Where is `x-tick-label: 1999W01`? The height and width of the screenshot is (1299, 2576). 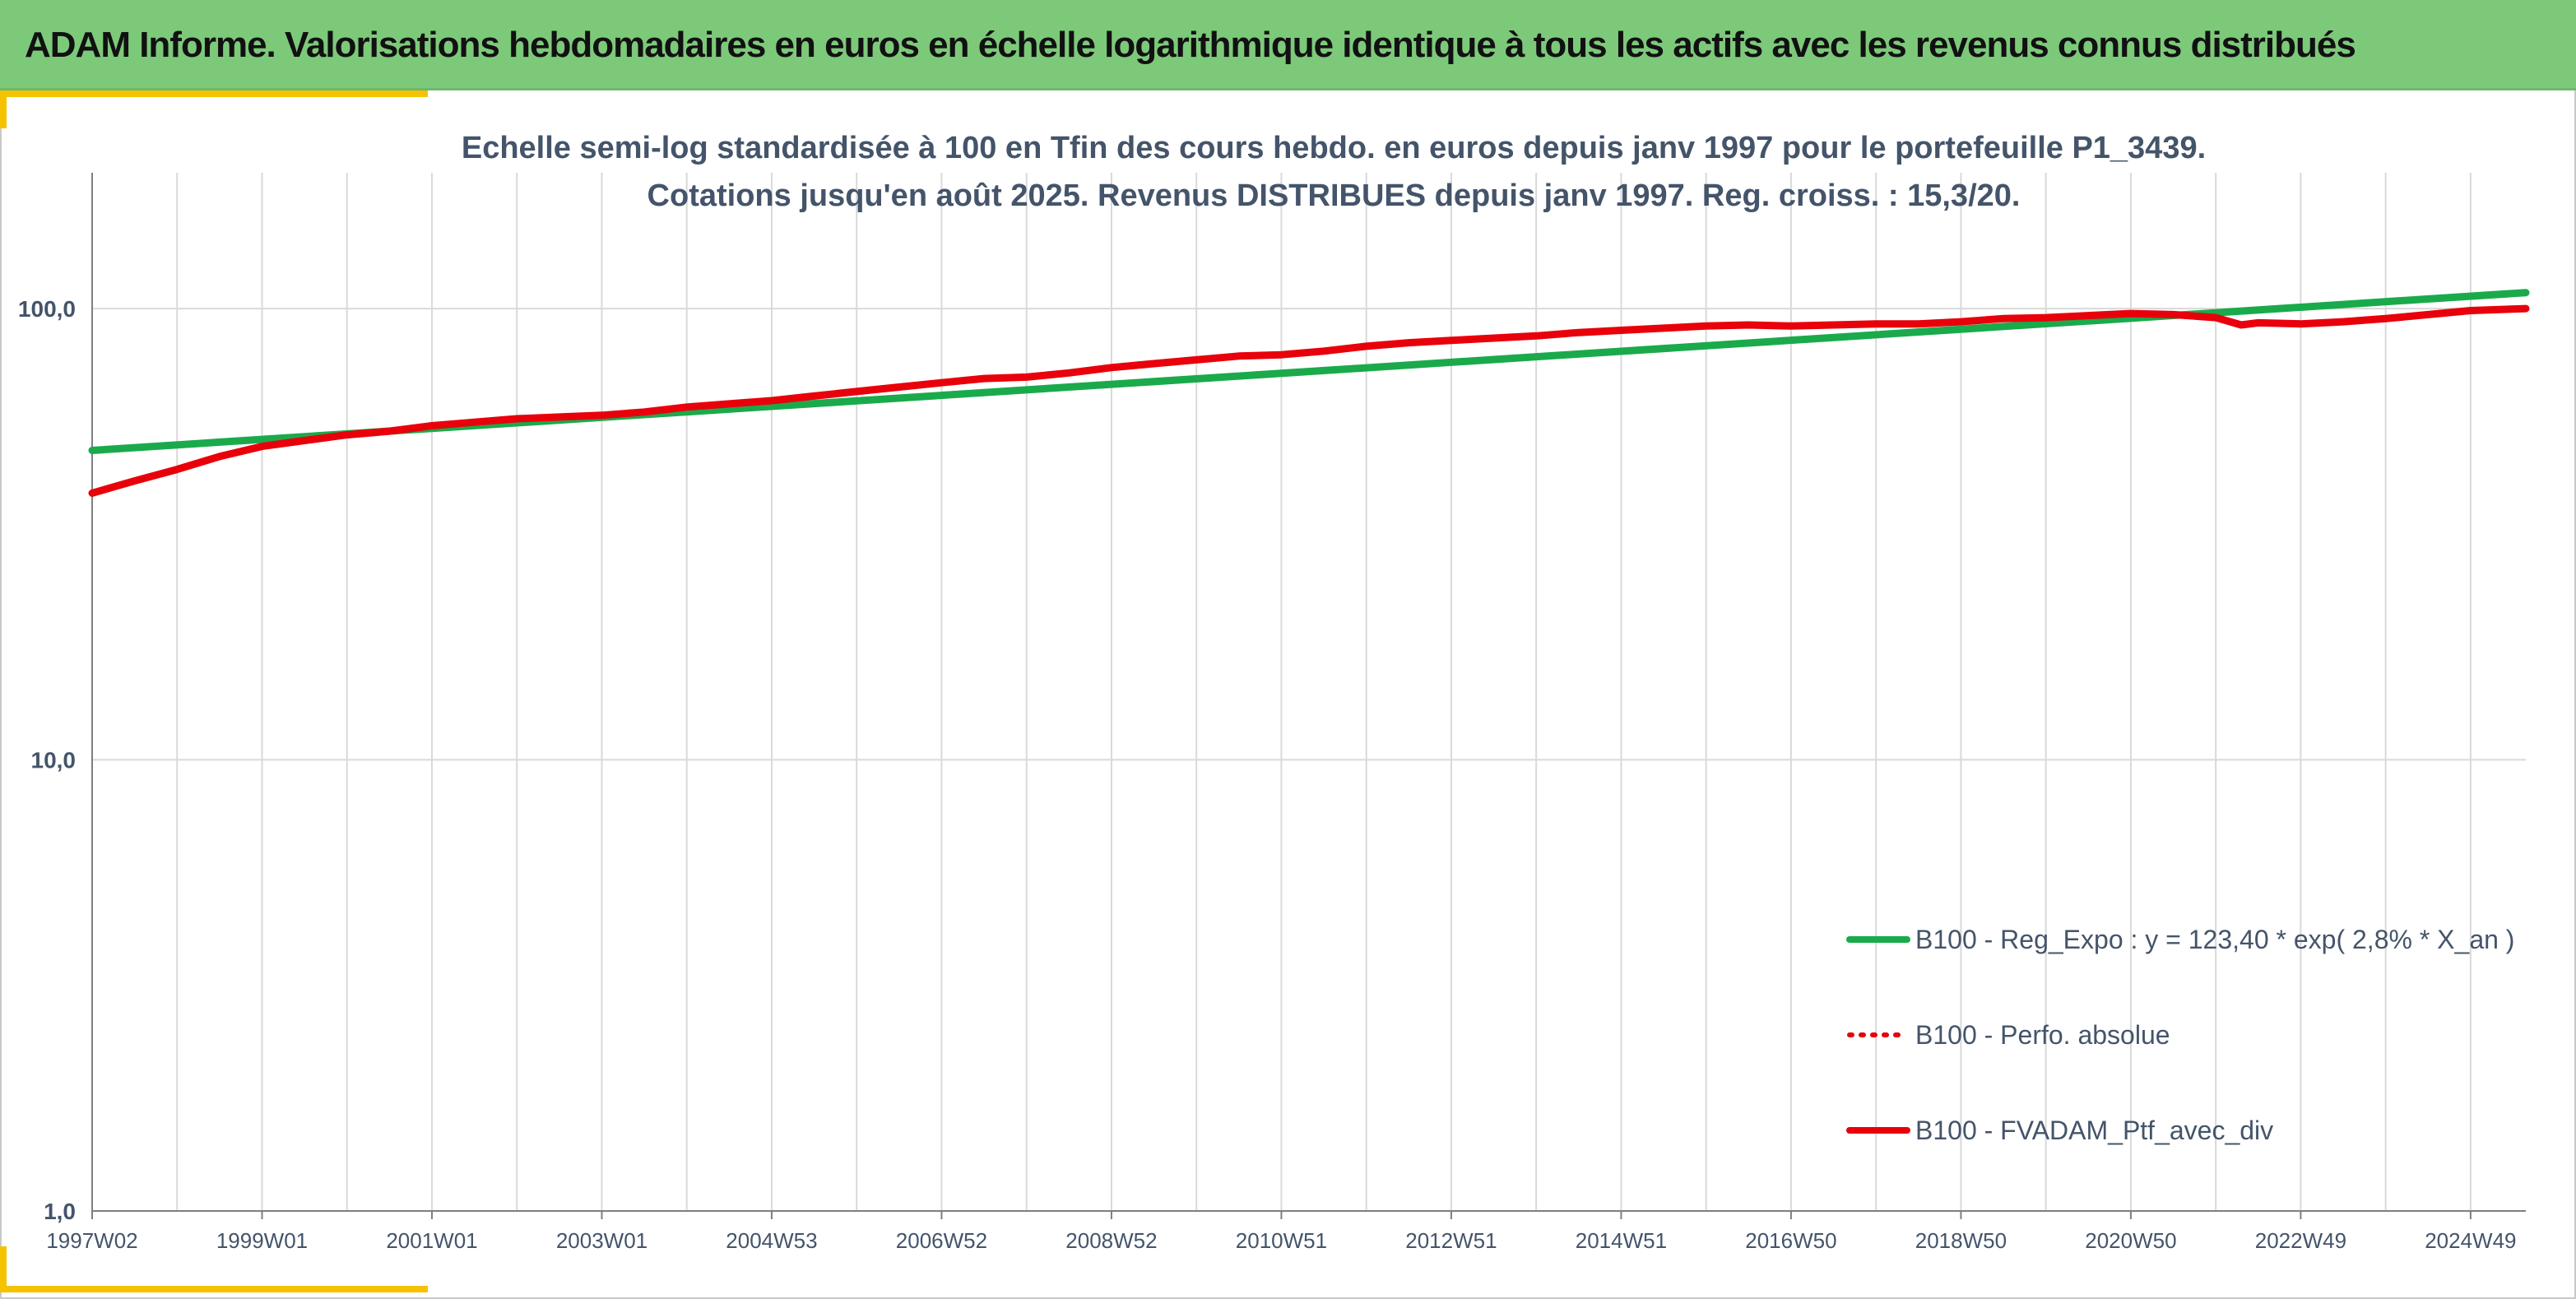 x-tick-label: 1999W01 is located at coordinates (262, 1240).